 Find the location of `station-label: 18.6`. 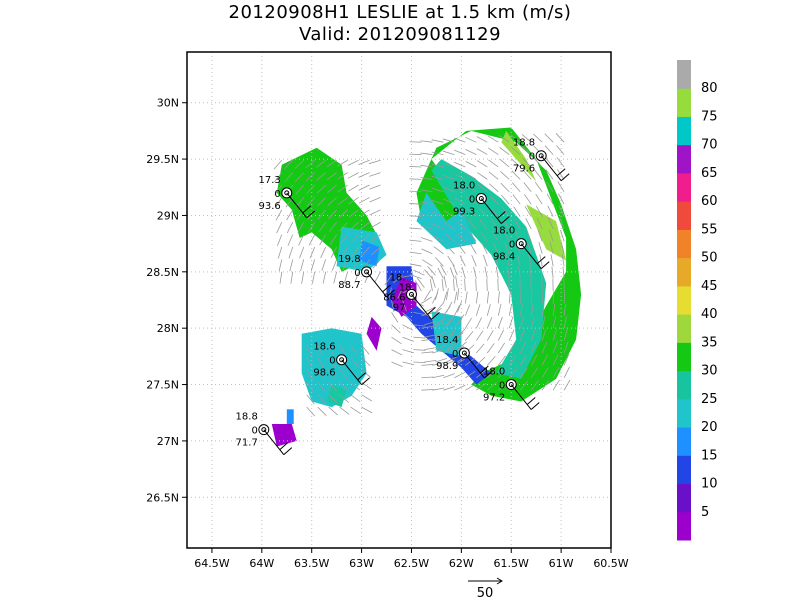

station-label: 18.6 is located at coordinates (324, 347).